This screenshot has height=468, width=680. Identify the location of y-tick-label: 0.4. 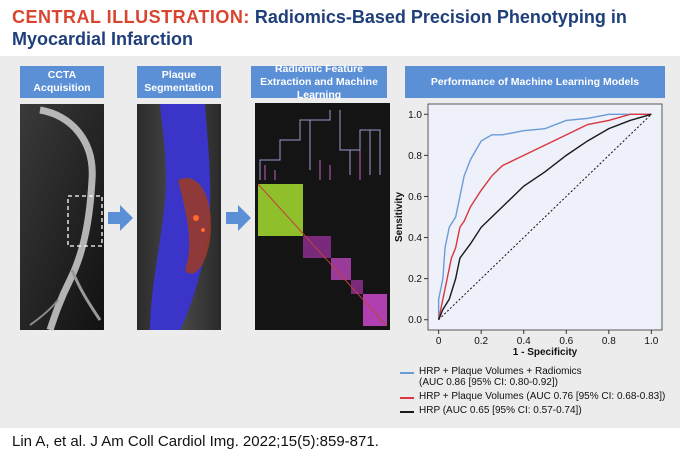
(415, 238).